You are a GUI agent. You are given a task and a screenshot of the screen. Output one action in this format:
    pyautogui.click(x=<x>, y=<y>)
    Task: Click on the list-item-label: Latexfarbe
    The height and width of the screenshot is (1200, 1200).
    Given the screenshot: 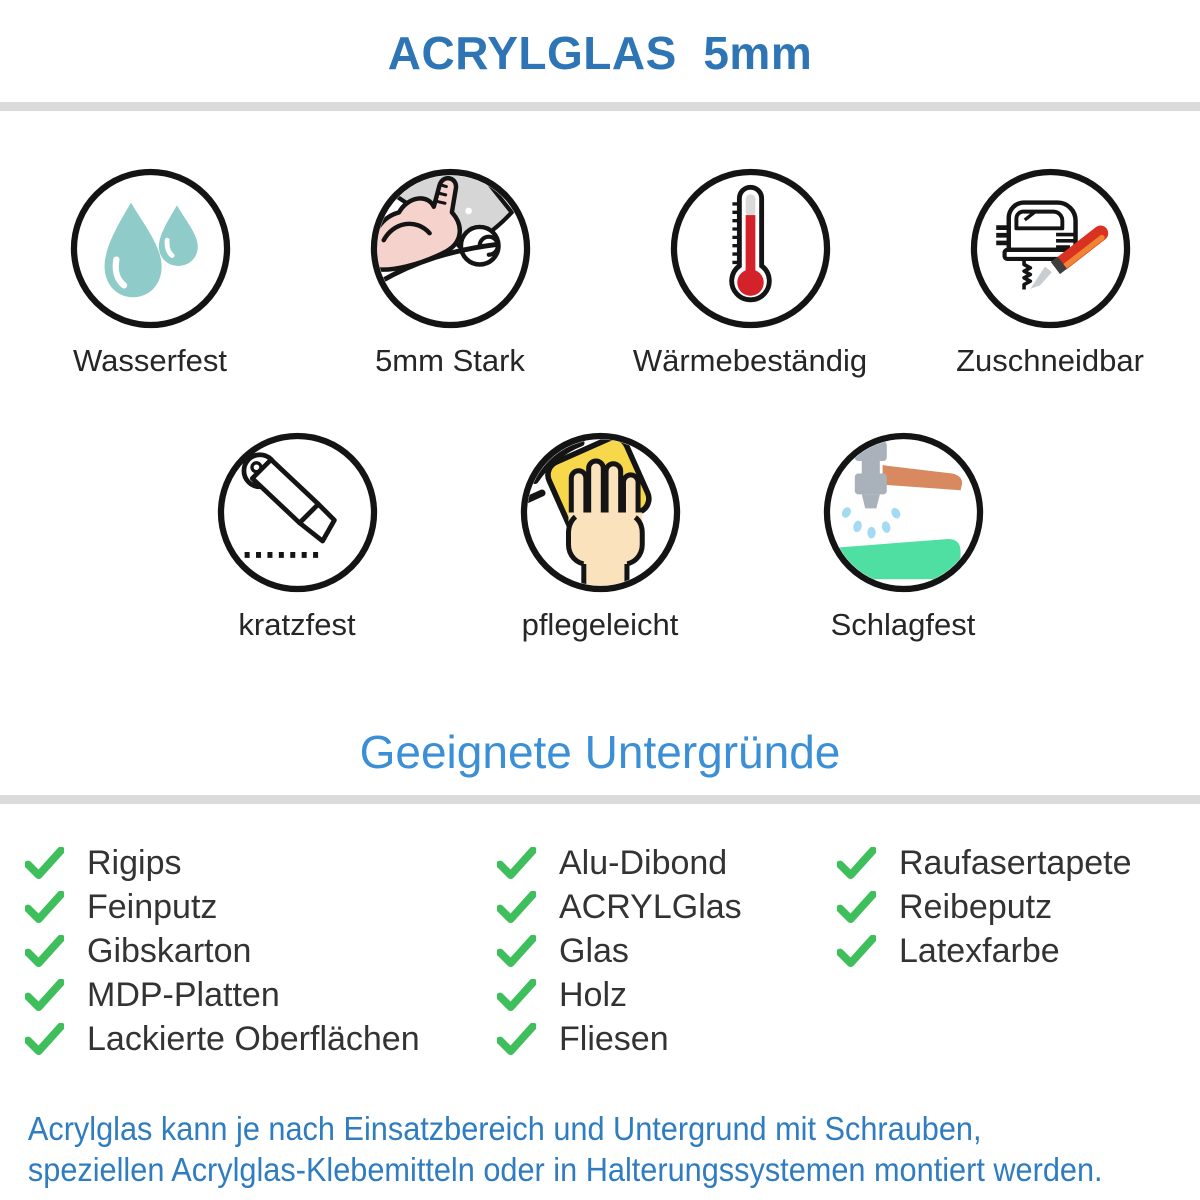 What is the action you would take?
    pyautogui.click(x=979, y=950)
    